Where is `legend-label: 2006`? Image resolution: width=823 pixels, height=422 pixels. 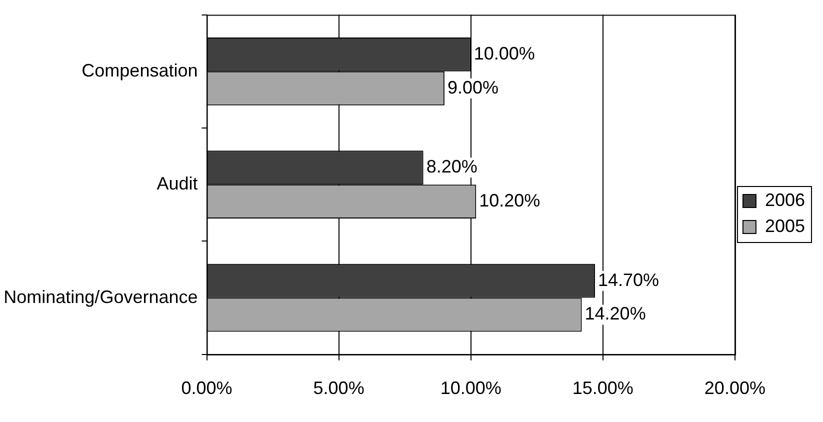
legend-label: 2006 is located at coordinates (785, 200).